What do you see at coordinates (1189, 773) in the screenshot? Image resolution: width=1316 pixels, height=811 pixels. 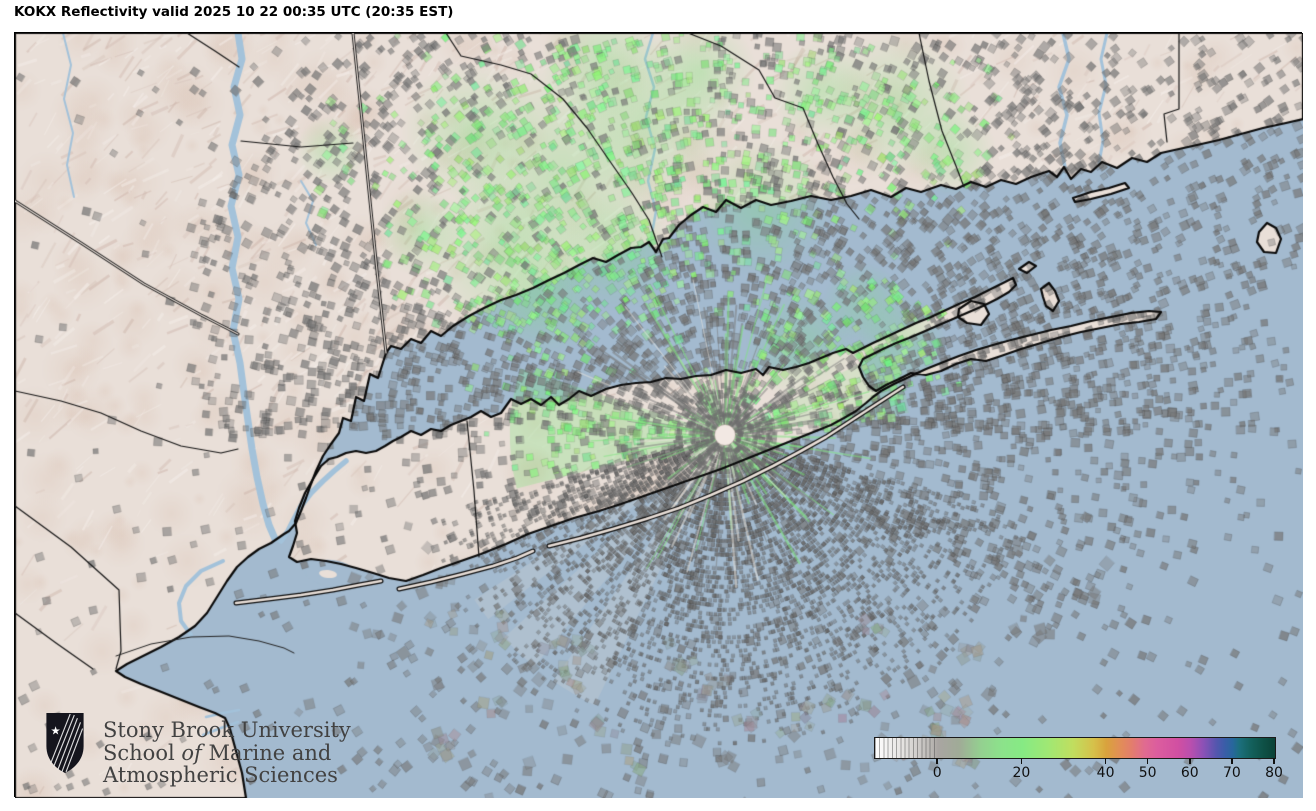 I see `colorbar-tick-label: 60` at bounding box center [1189, 773].